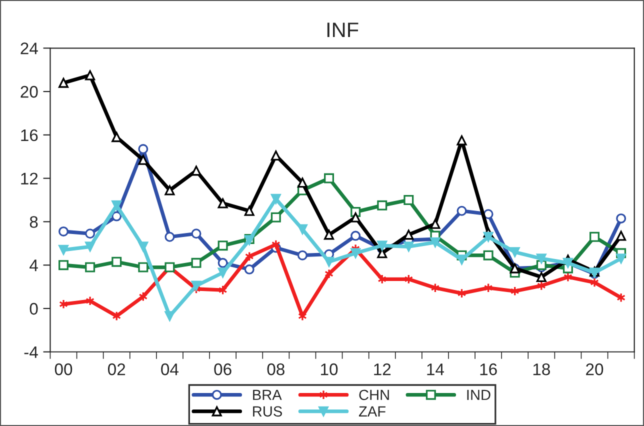 This screenshot has width=644, height=426. Describe the element at coordinates (29, 48) in the screenshot. I see `y-tick-label: 24` at that location.